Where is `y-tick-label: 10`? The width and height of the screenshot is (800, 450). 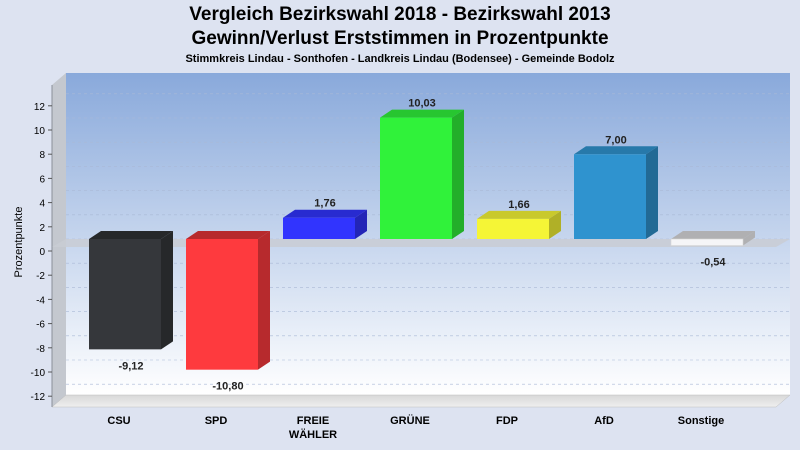
y-tick-label: 10 is located at coordinates (40, 131).